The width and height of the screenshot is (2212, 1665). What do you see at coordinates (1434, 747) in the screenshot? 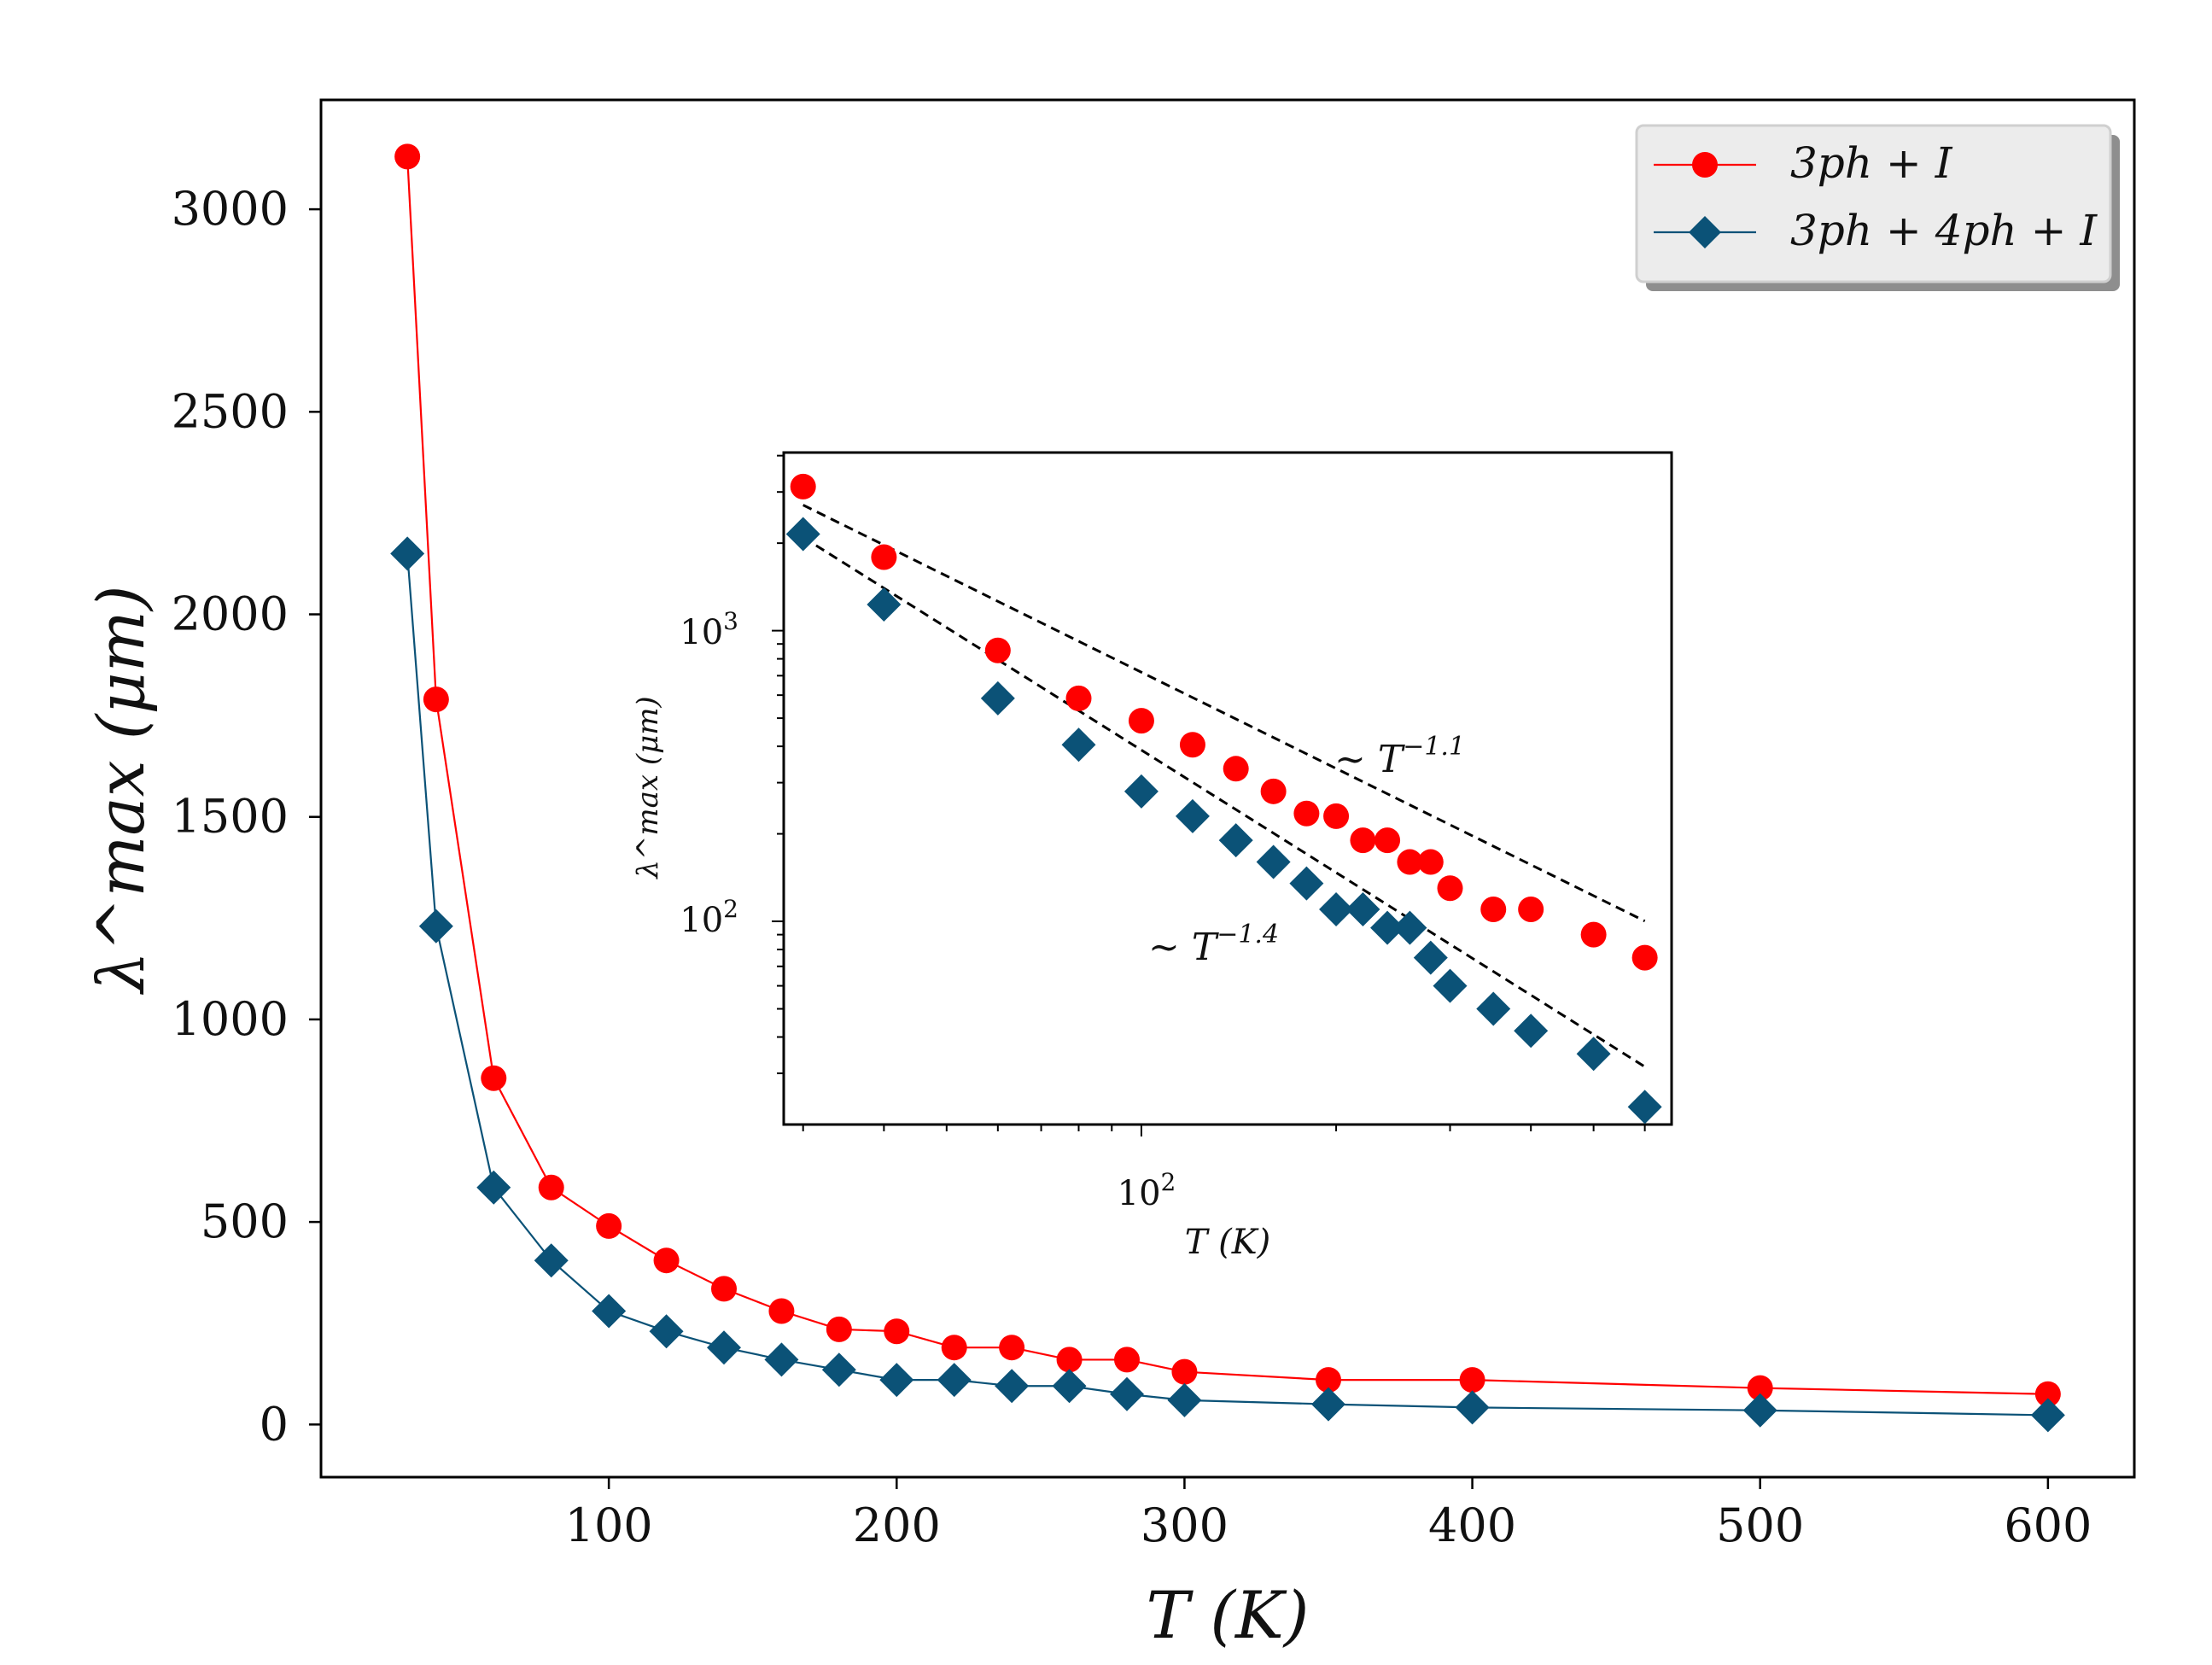
I see `inset-annotation-fit-1-exp: −1.1` at bounding box center [1434, 747].